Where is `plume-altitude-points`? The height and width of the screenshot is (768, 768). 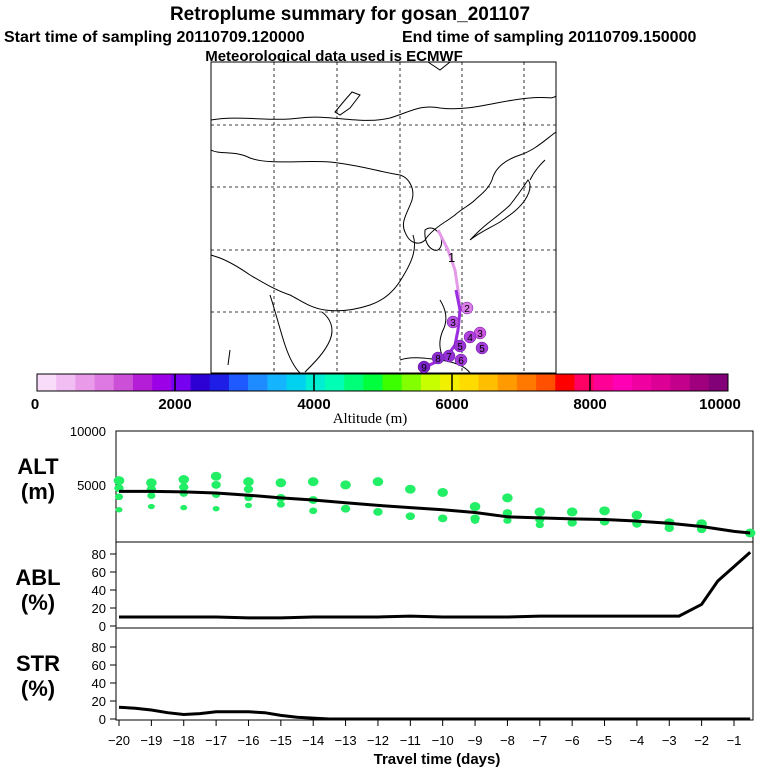 plume-altitude-points is located at coordinates (434, 504).